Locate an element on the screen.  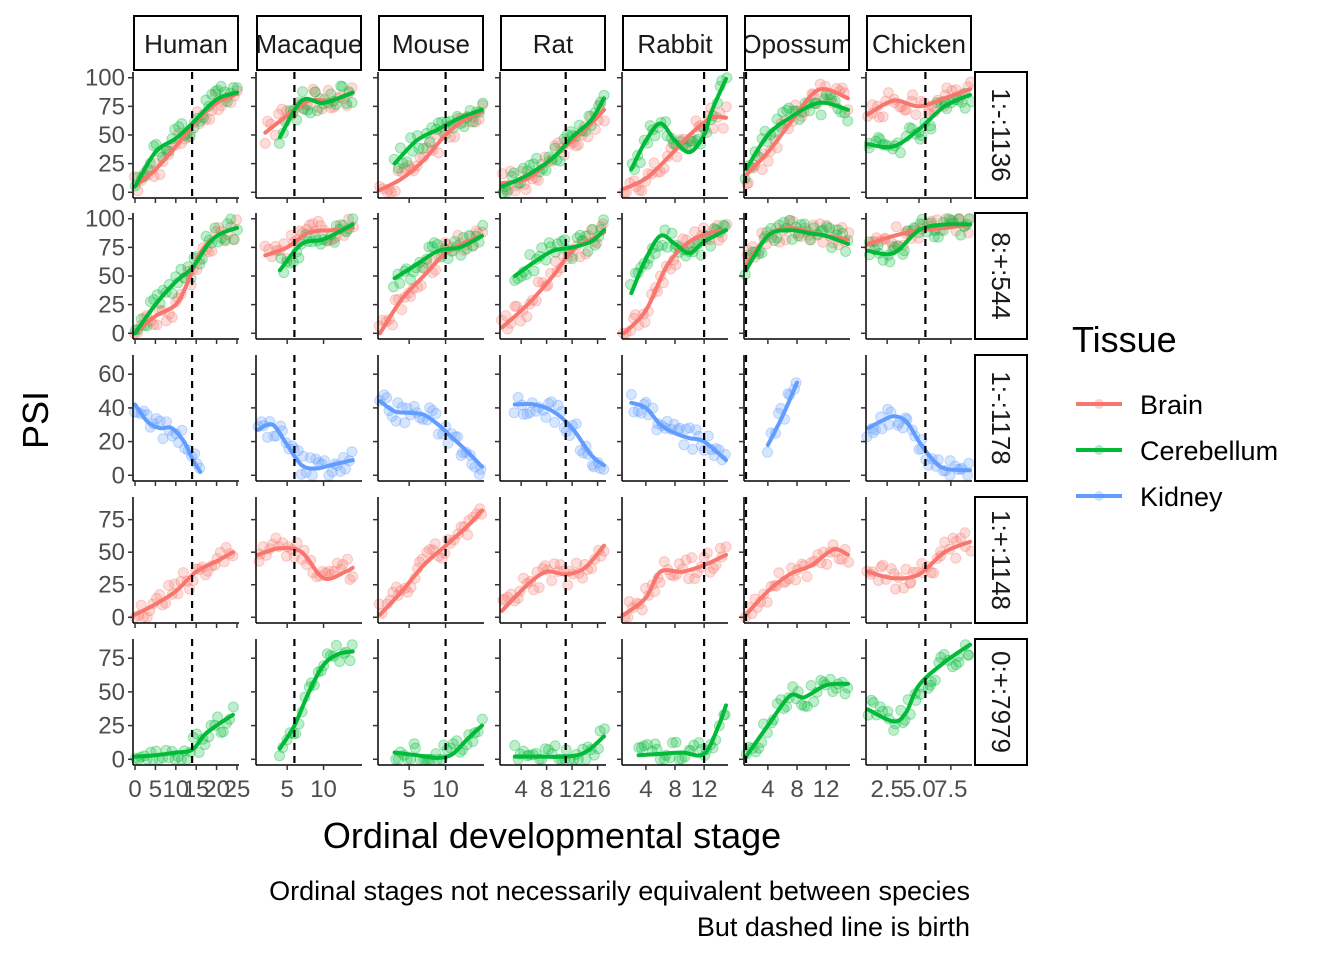
caption-line-2: But dashed line is birth is located at coordinates (833, 927).